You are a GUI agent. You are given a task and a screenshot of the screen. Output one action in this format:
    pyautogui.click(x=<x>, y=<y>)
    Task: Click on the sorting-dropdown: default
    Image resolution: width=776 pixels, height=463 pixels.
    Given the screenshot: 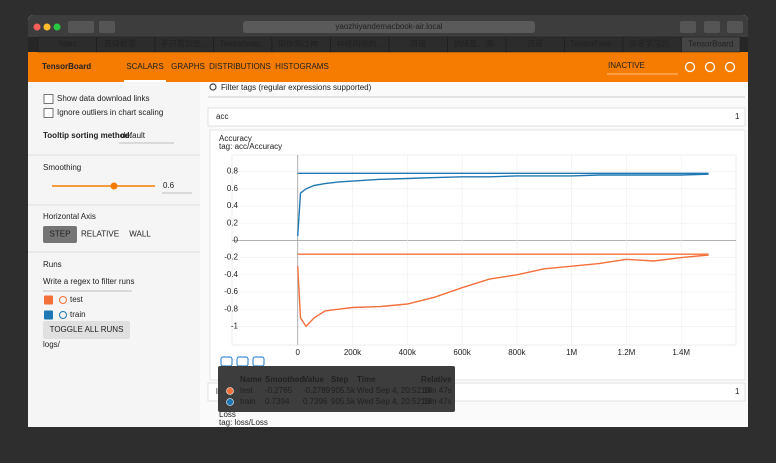 What is the action you would take?
    pyautogui.click(x=133, y=135)
    